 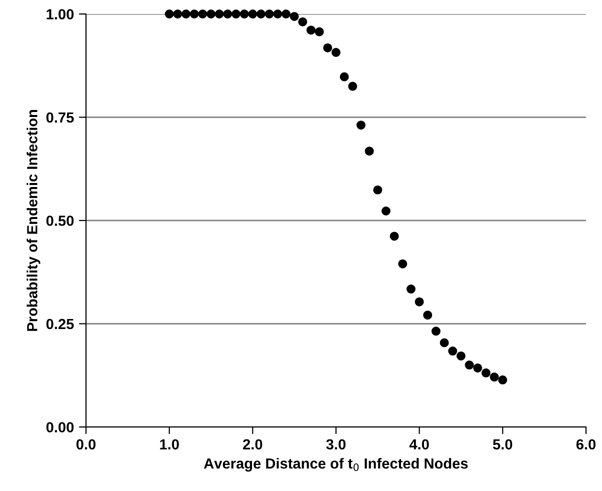 What do you see at coordinates (60, 324) in the screenshot?
I see `y-tick-label: 0.25` at bounding box center [60, 324].